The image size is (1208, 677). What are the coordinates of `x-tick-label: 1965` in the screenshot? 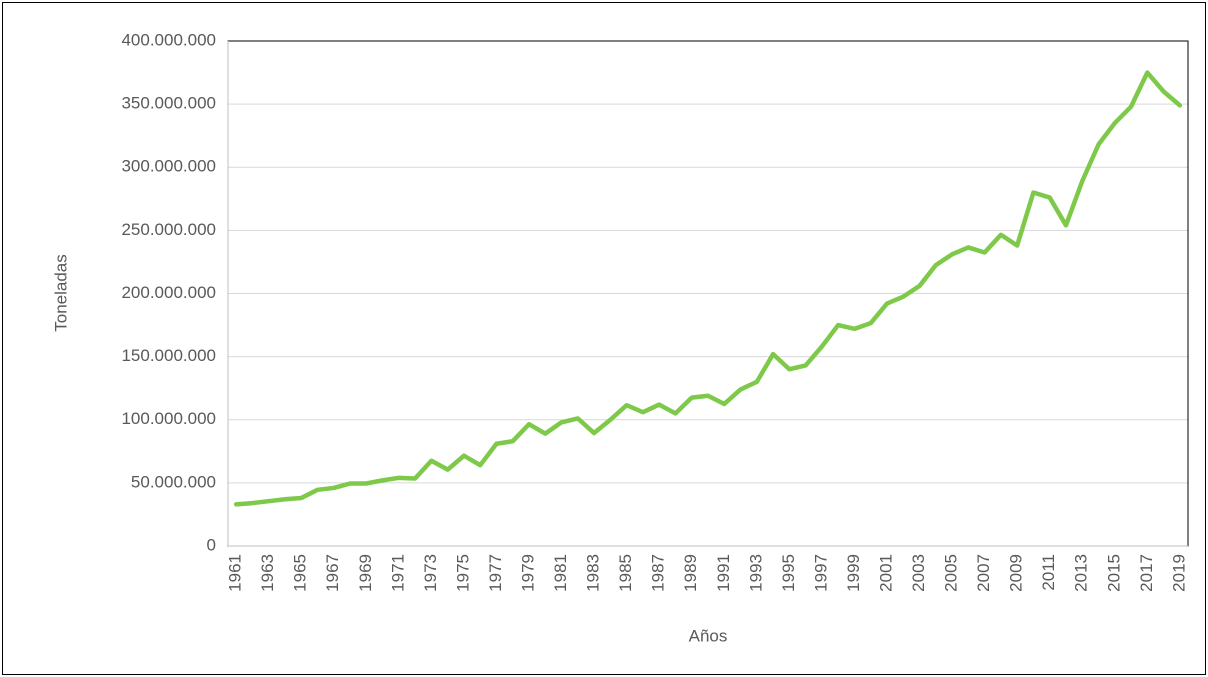 It's located at (300, 573).